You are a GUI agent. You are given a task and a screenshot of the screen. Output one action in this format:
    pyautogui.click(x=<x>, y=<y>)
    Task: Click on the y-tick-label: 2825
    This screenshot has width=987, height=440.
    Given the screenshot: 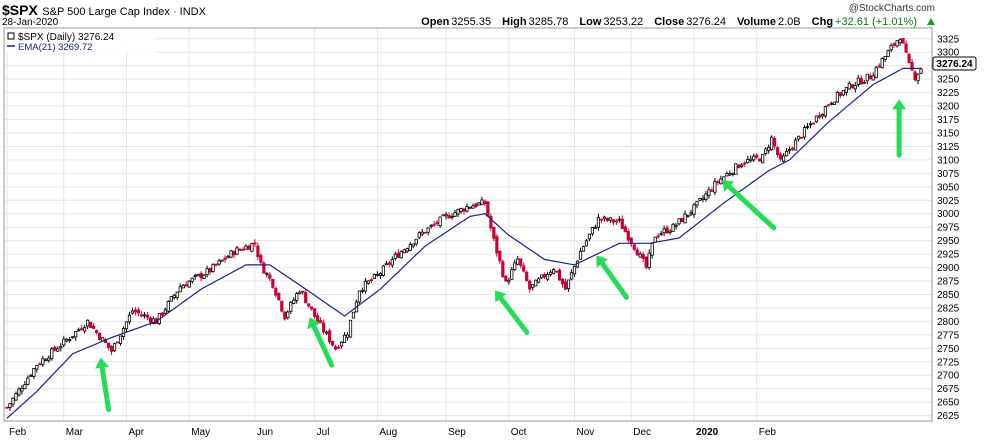 What is the action you would take?
    pyautogui.click(x=948, y=308)
    